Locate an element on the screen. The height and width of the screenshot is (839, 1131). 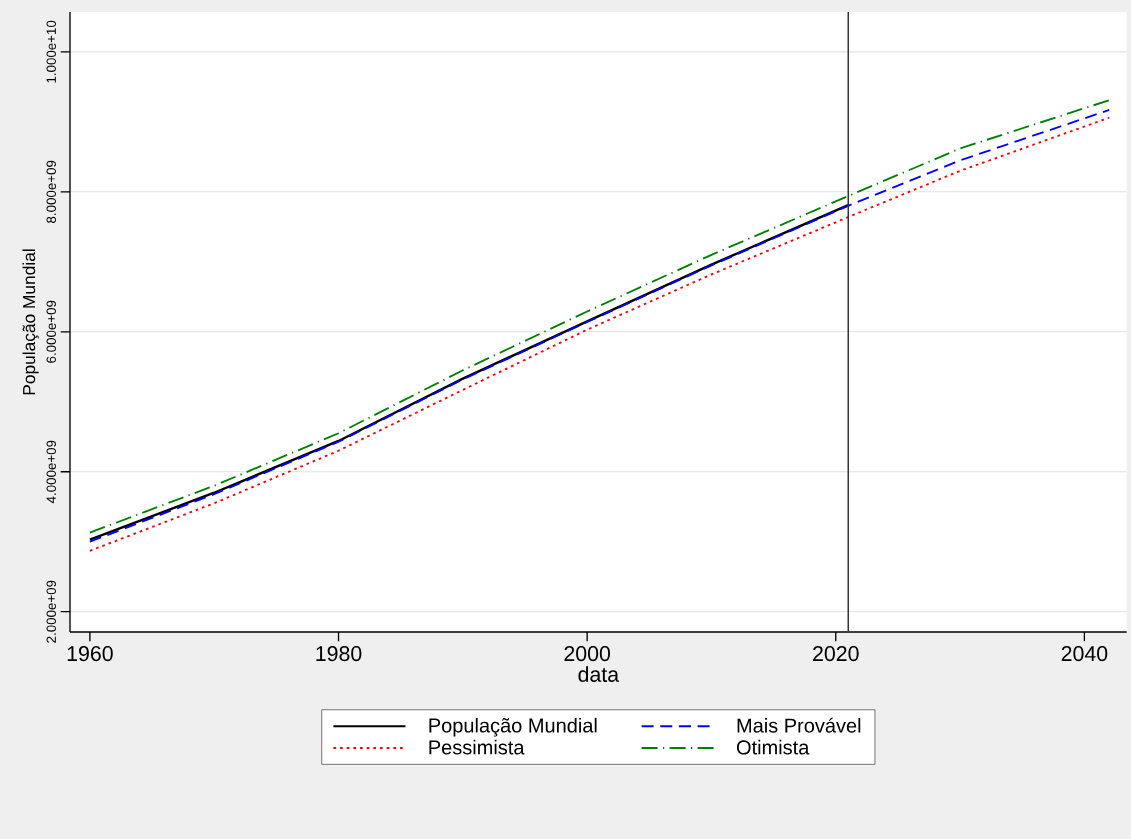
y-tick-label: 1.000e+10 is located at coordinates (51, 51).